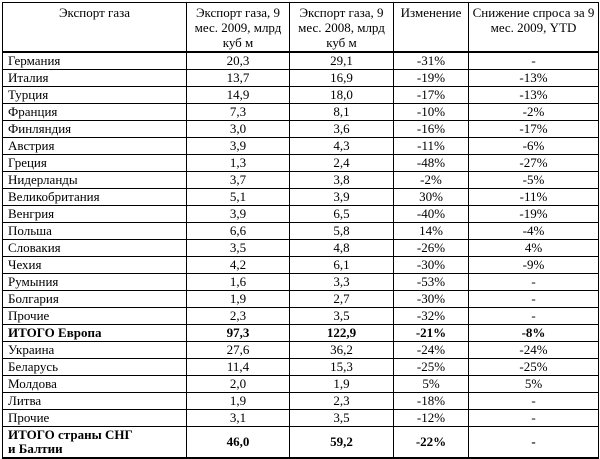 The height and width of the screenshot is (459, 600). What do you see at coordinates (533, 367) in the screenshot?
I see `demand-decline-cell: -25%` at bounding box center [533, 367].